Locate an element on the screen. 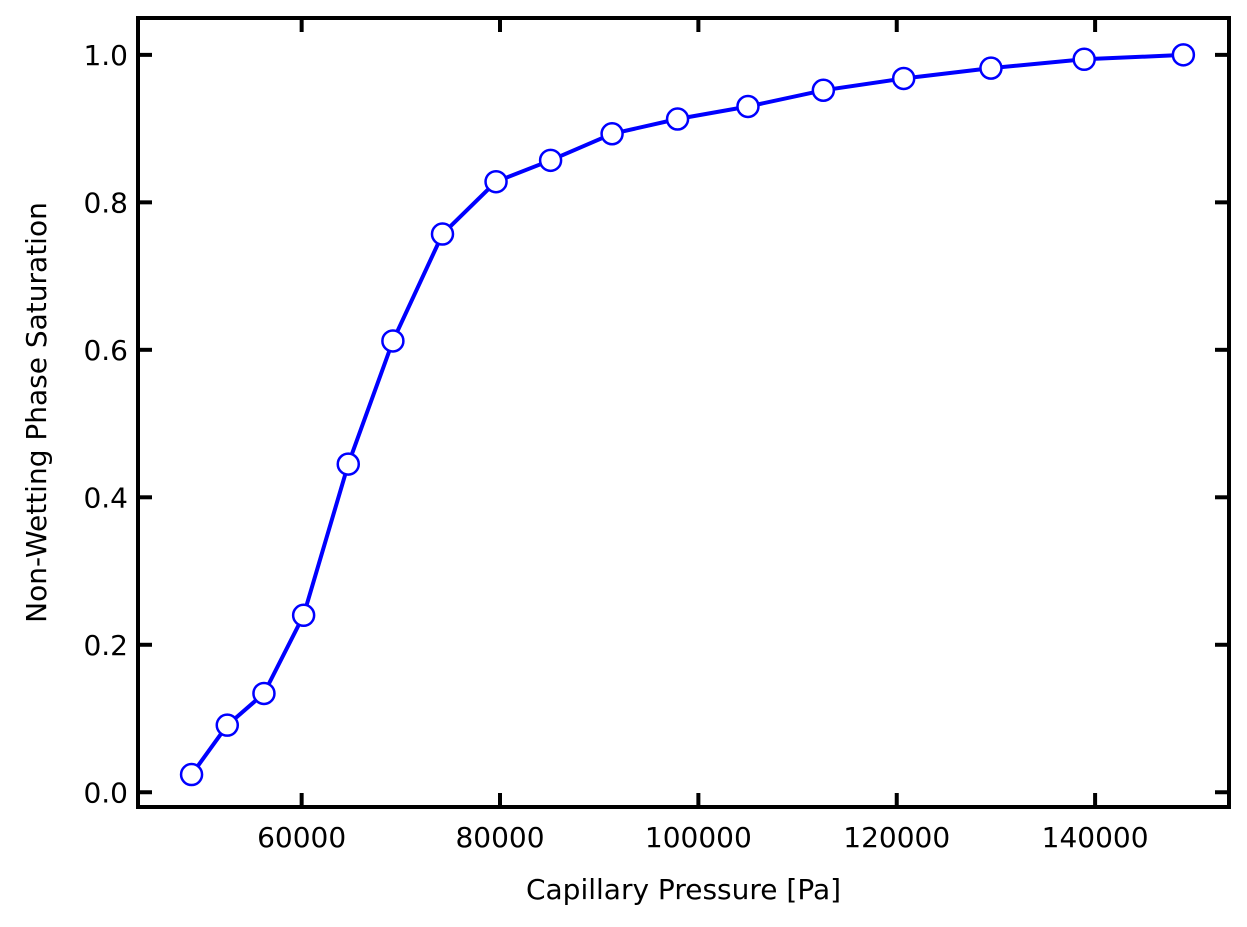 This screenshot has height=927, width=1247. y-tick-label: 1.0 is located at coordinates (105, 55).